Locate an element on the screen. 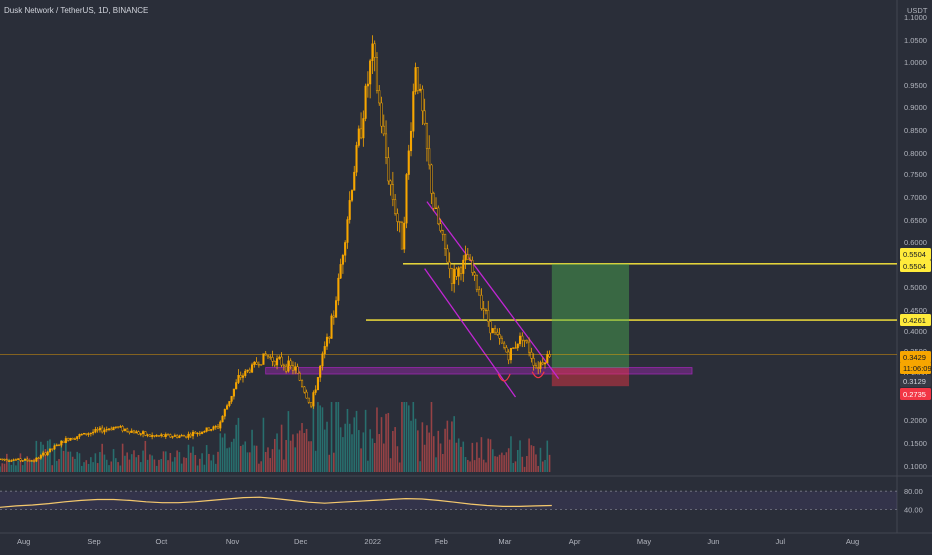 Image resolution: width=932 pixels, height=555 pixels. last-price-badge: 0.3429 is located at coordinates (915, 357).